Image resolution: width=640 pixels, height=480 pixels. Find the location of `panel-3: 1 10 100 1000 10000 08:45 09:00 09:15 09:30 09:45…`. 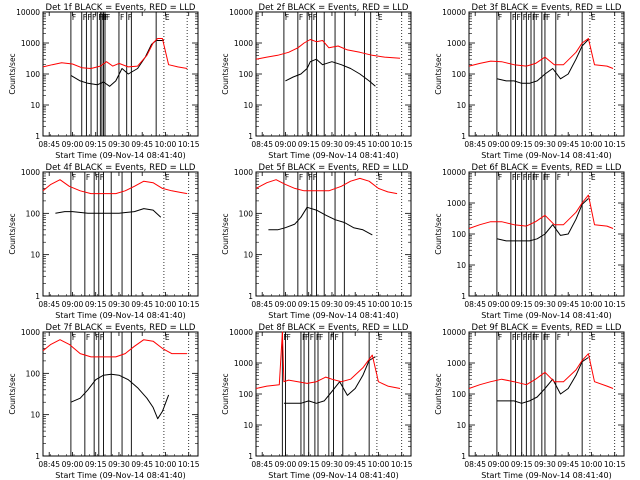

panel-3: 1 10 100 1000 10000 08:45 09:00 09:15 09:30 09:45… is located at coordinates (530, 81).